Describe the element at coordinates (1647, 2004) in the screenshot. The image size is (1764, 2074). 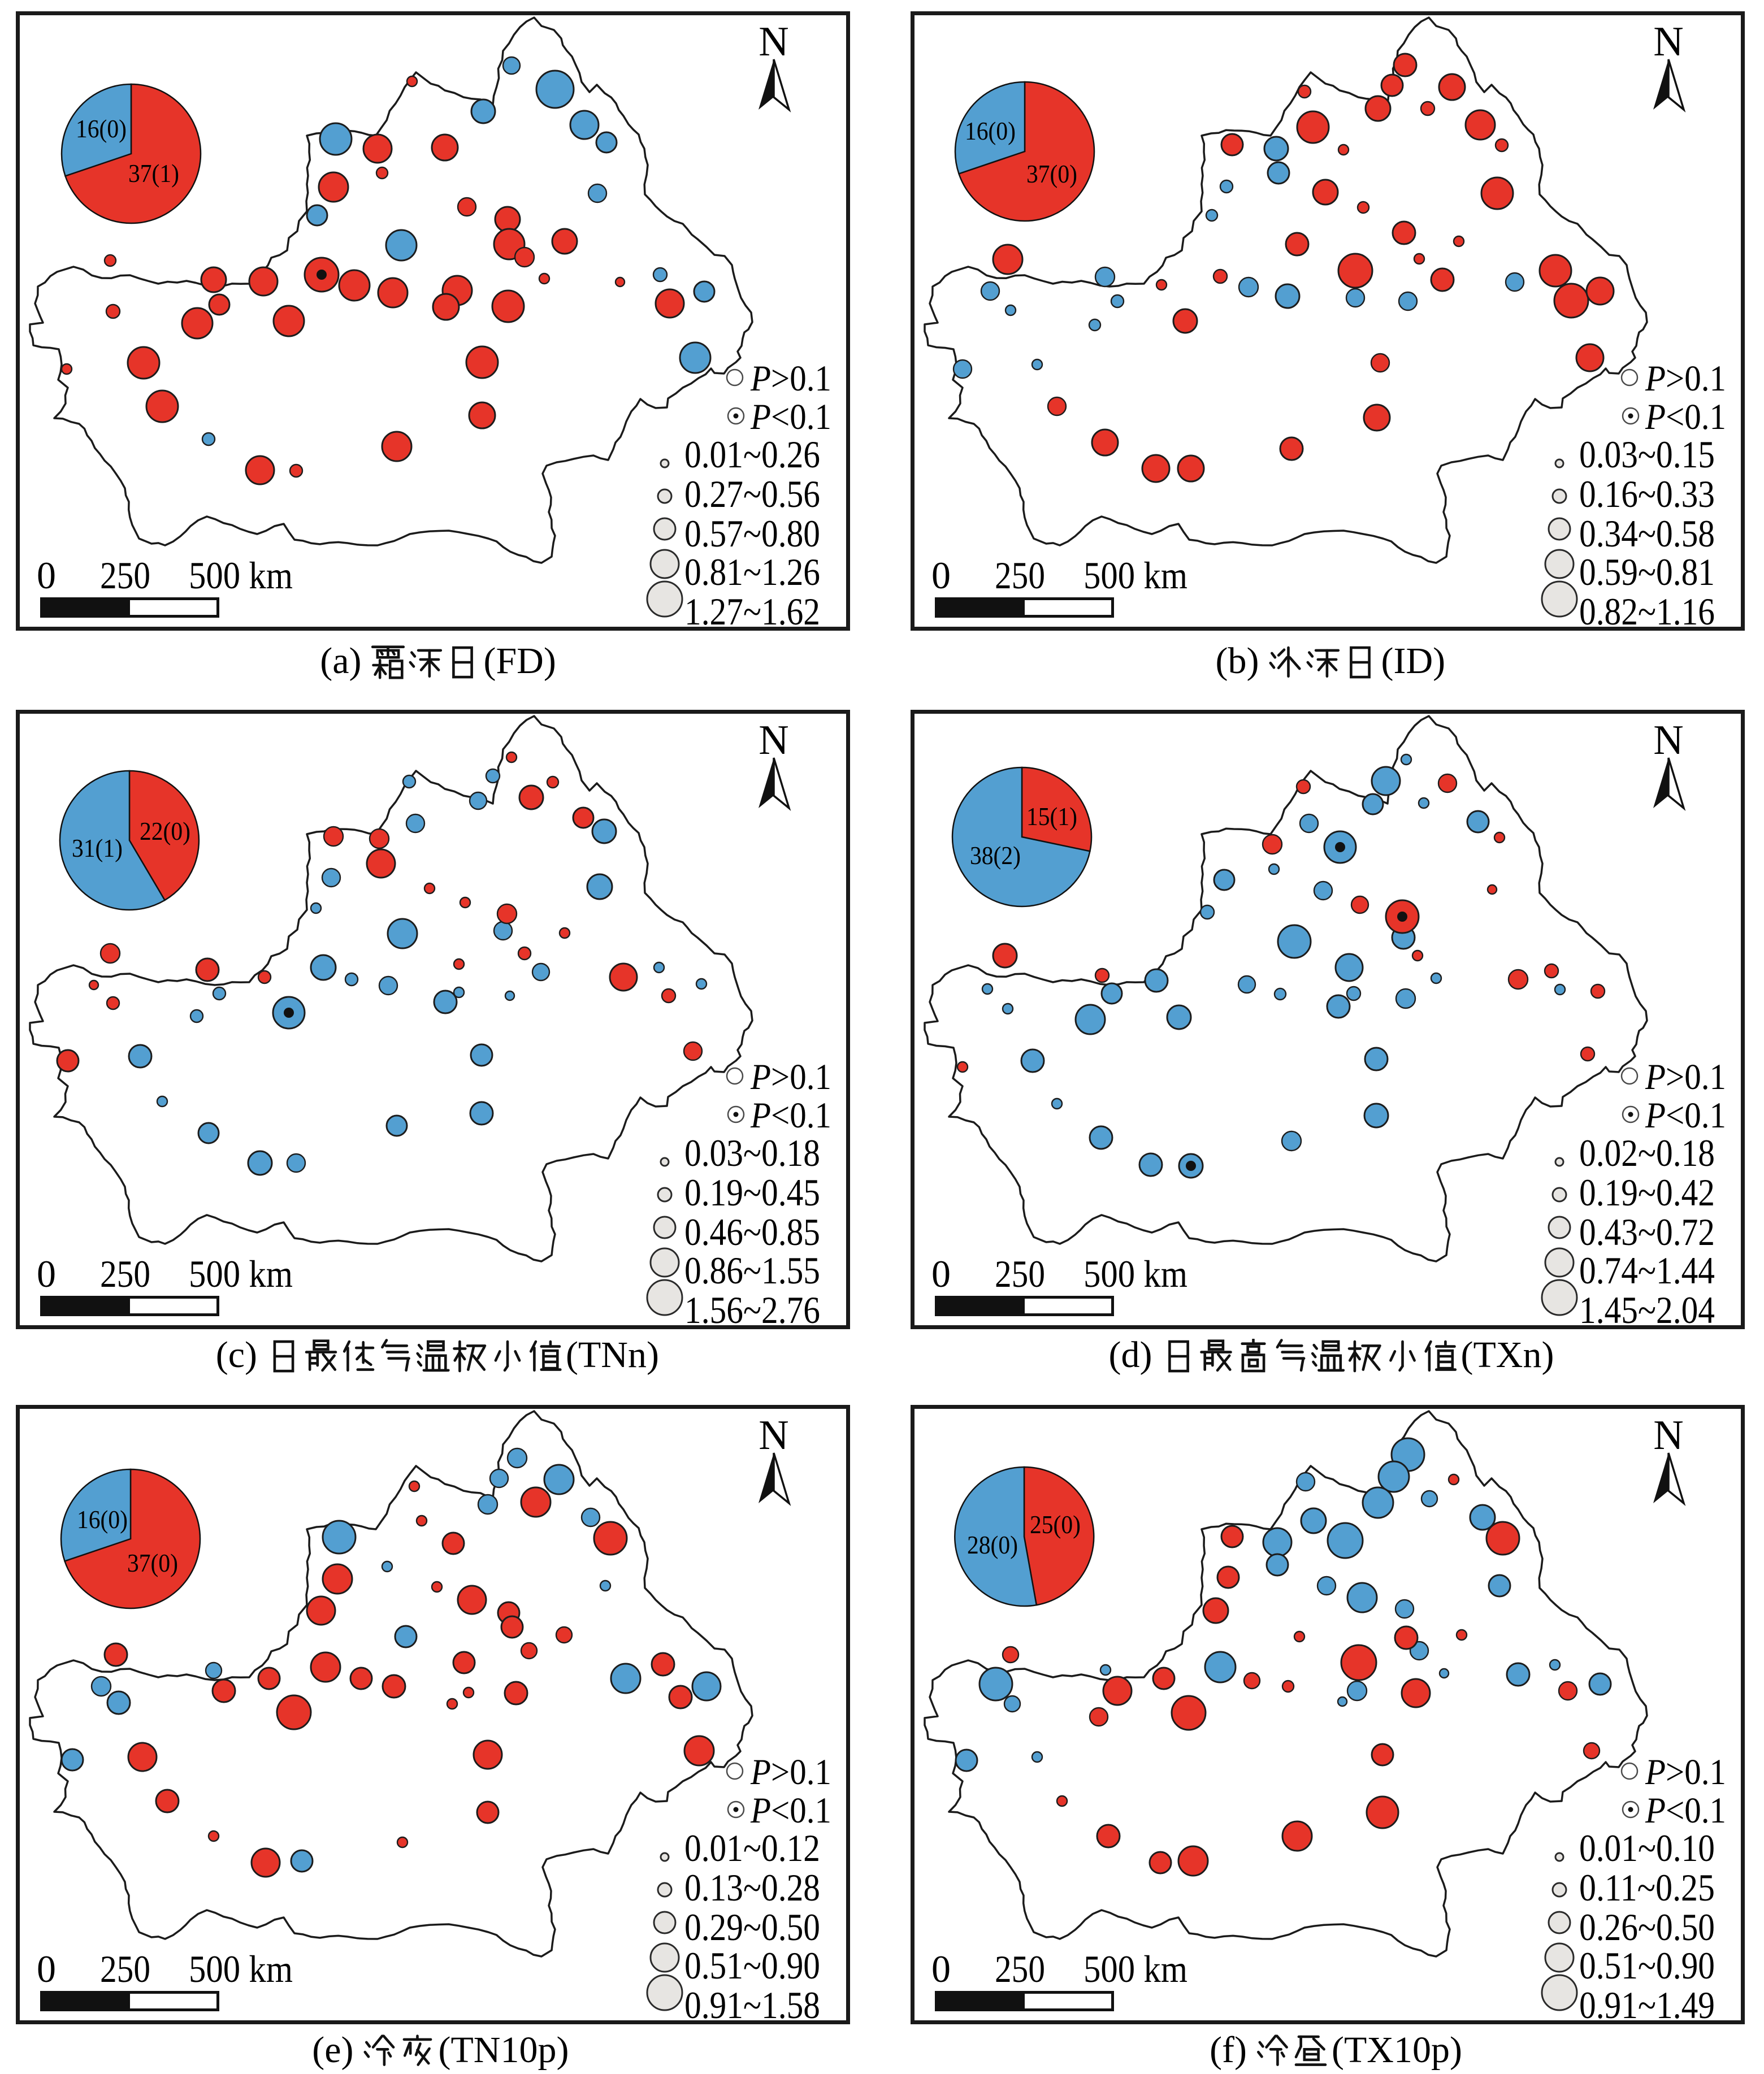
I see `svg-text: 0.91~1.49` at that location.